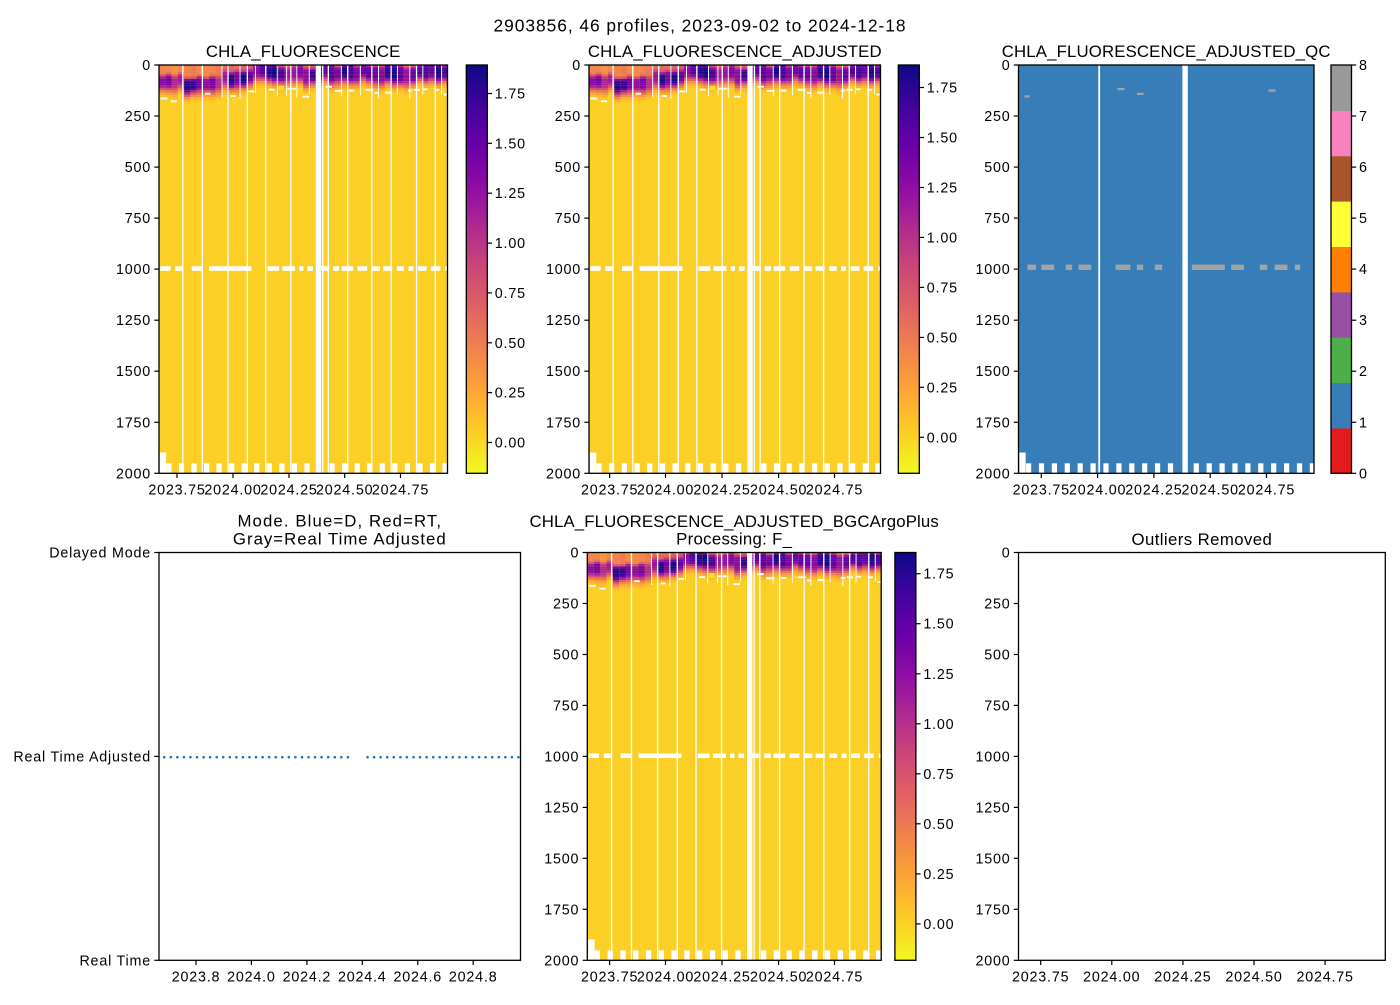 The image size is (1400, 1005). What do you see at coordinates (1363, 117) in the screenshot?
I see `svg-text: 7` at bounding box center [1363, 117].